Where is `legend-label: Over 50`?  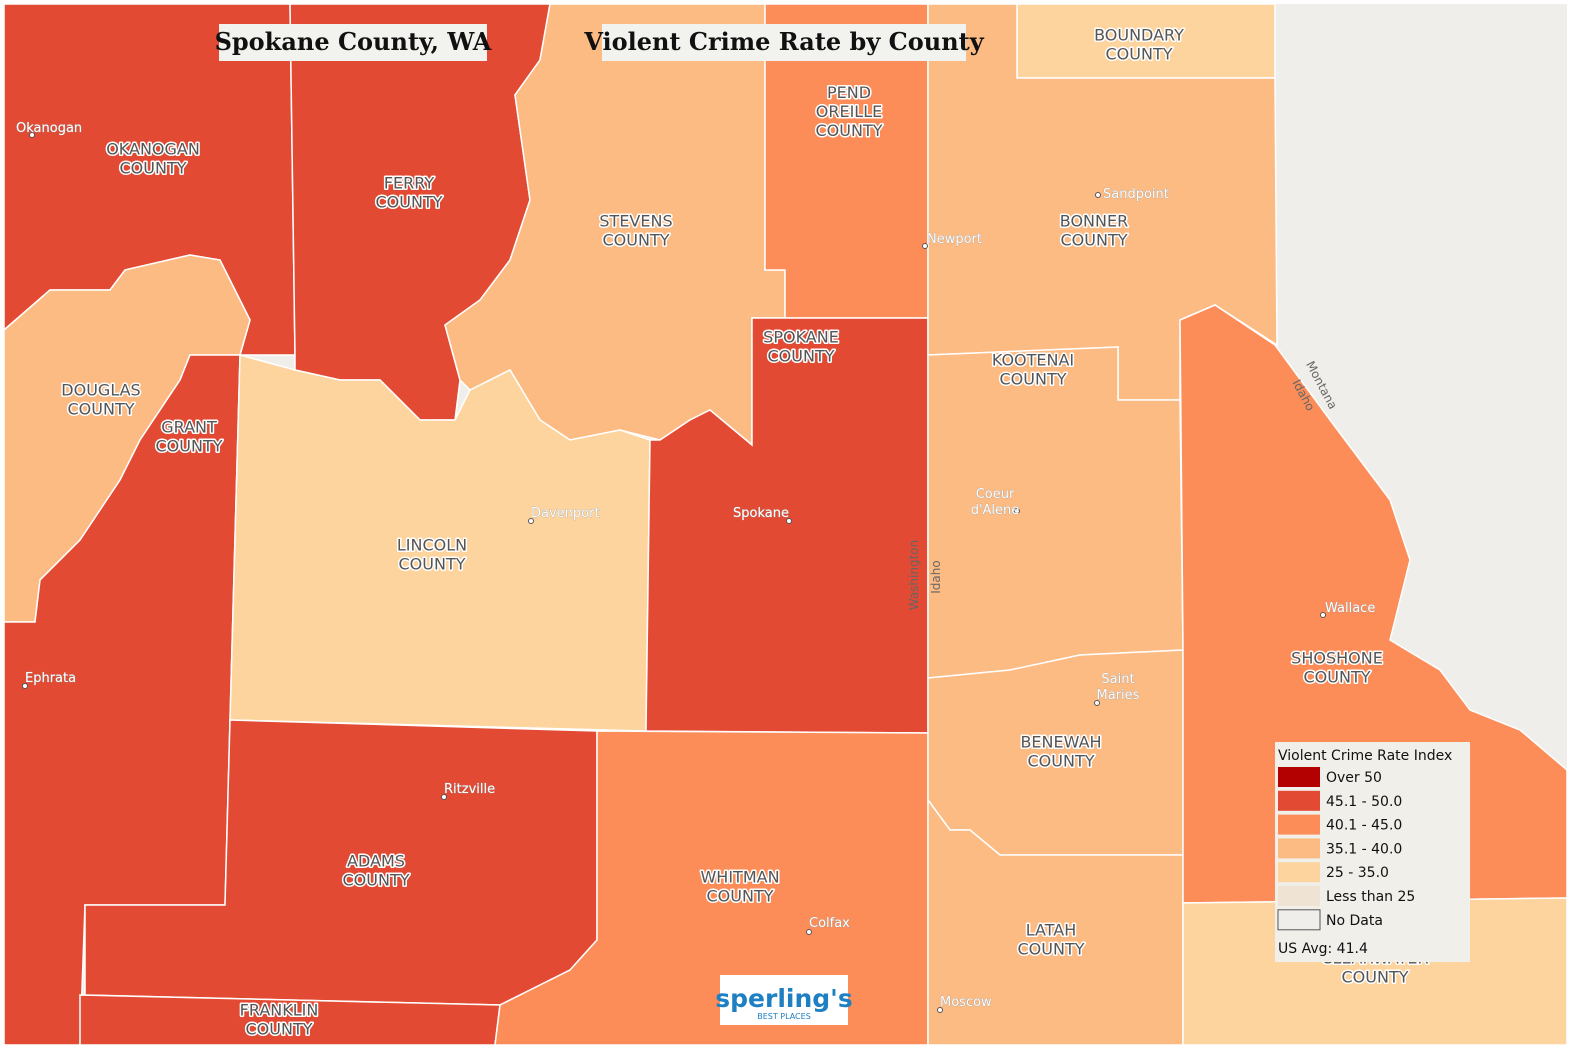
legend-label: Over 50 is located at coordinates (1354, 778).